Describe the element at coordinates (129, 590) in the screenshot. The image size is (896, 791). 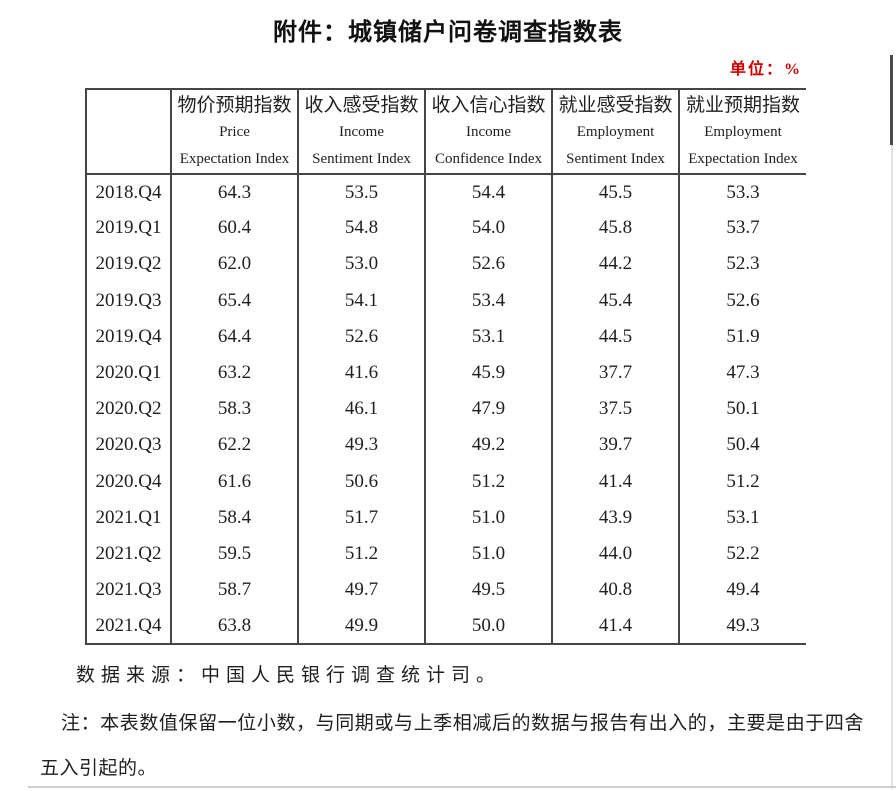
I see `period-cell: 2021.Q3` at that location.